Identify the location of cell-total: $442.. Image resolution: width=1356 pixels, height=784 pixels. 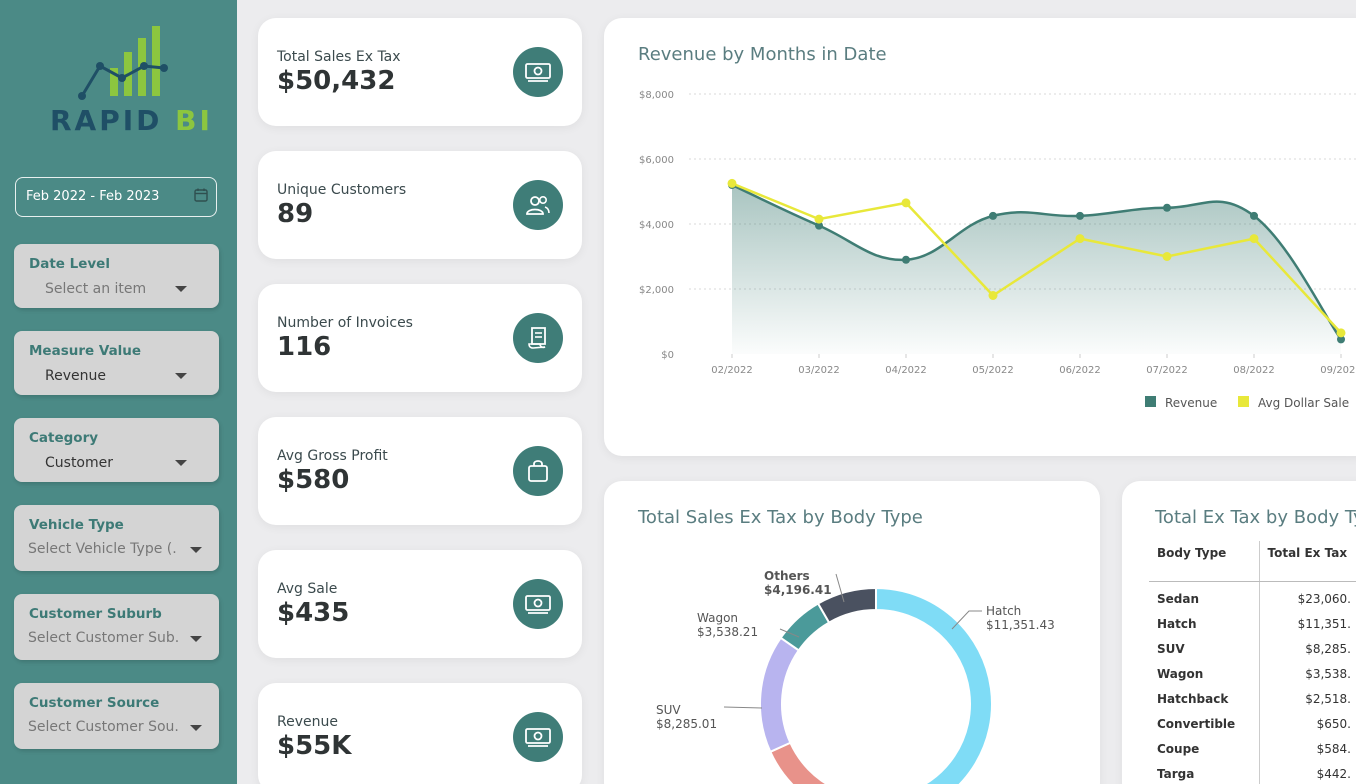
(1333, 773).